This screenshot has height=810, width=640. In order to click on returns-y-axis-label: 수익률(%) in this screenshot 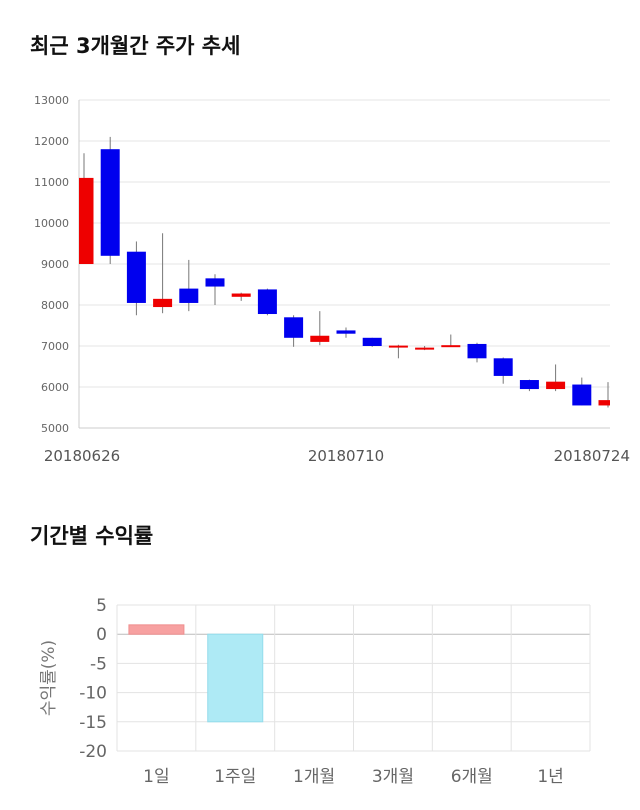, I will do `click(49, 678)`.